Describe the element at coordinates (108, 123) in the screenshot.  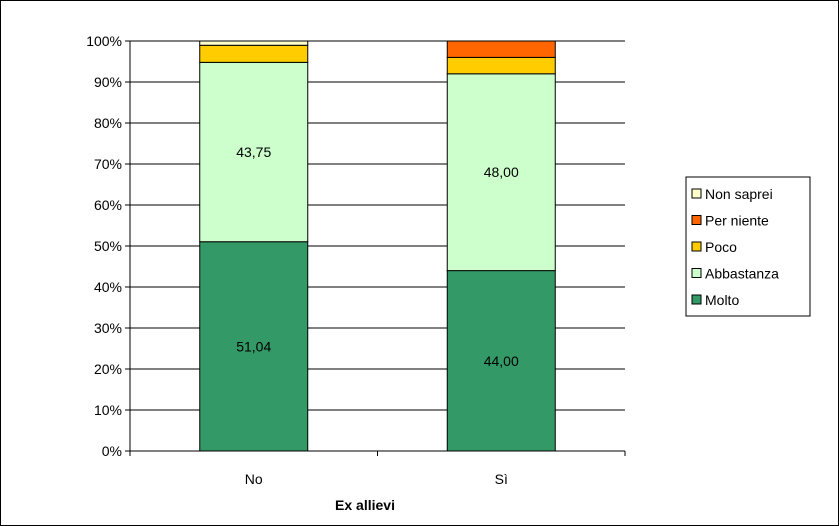
I see `y-tick-label: 80%` at that location.